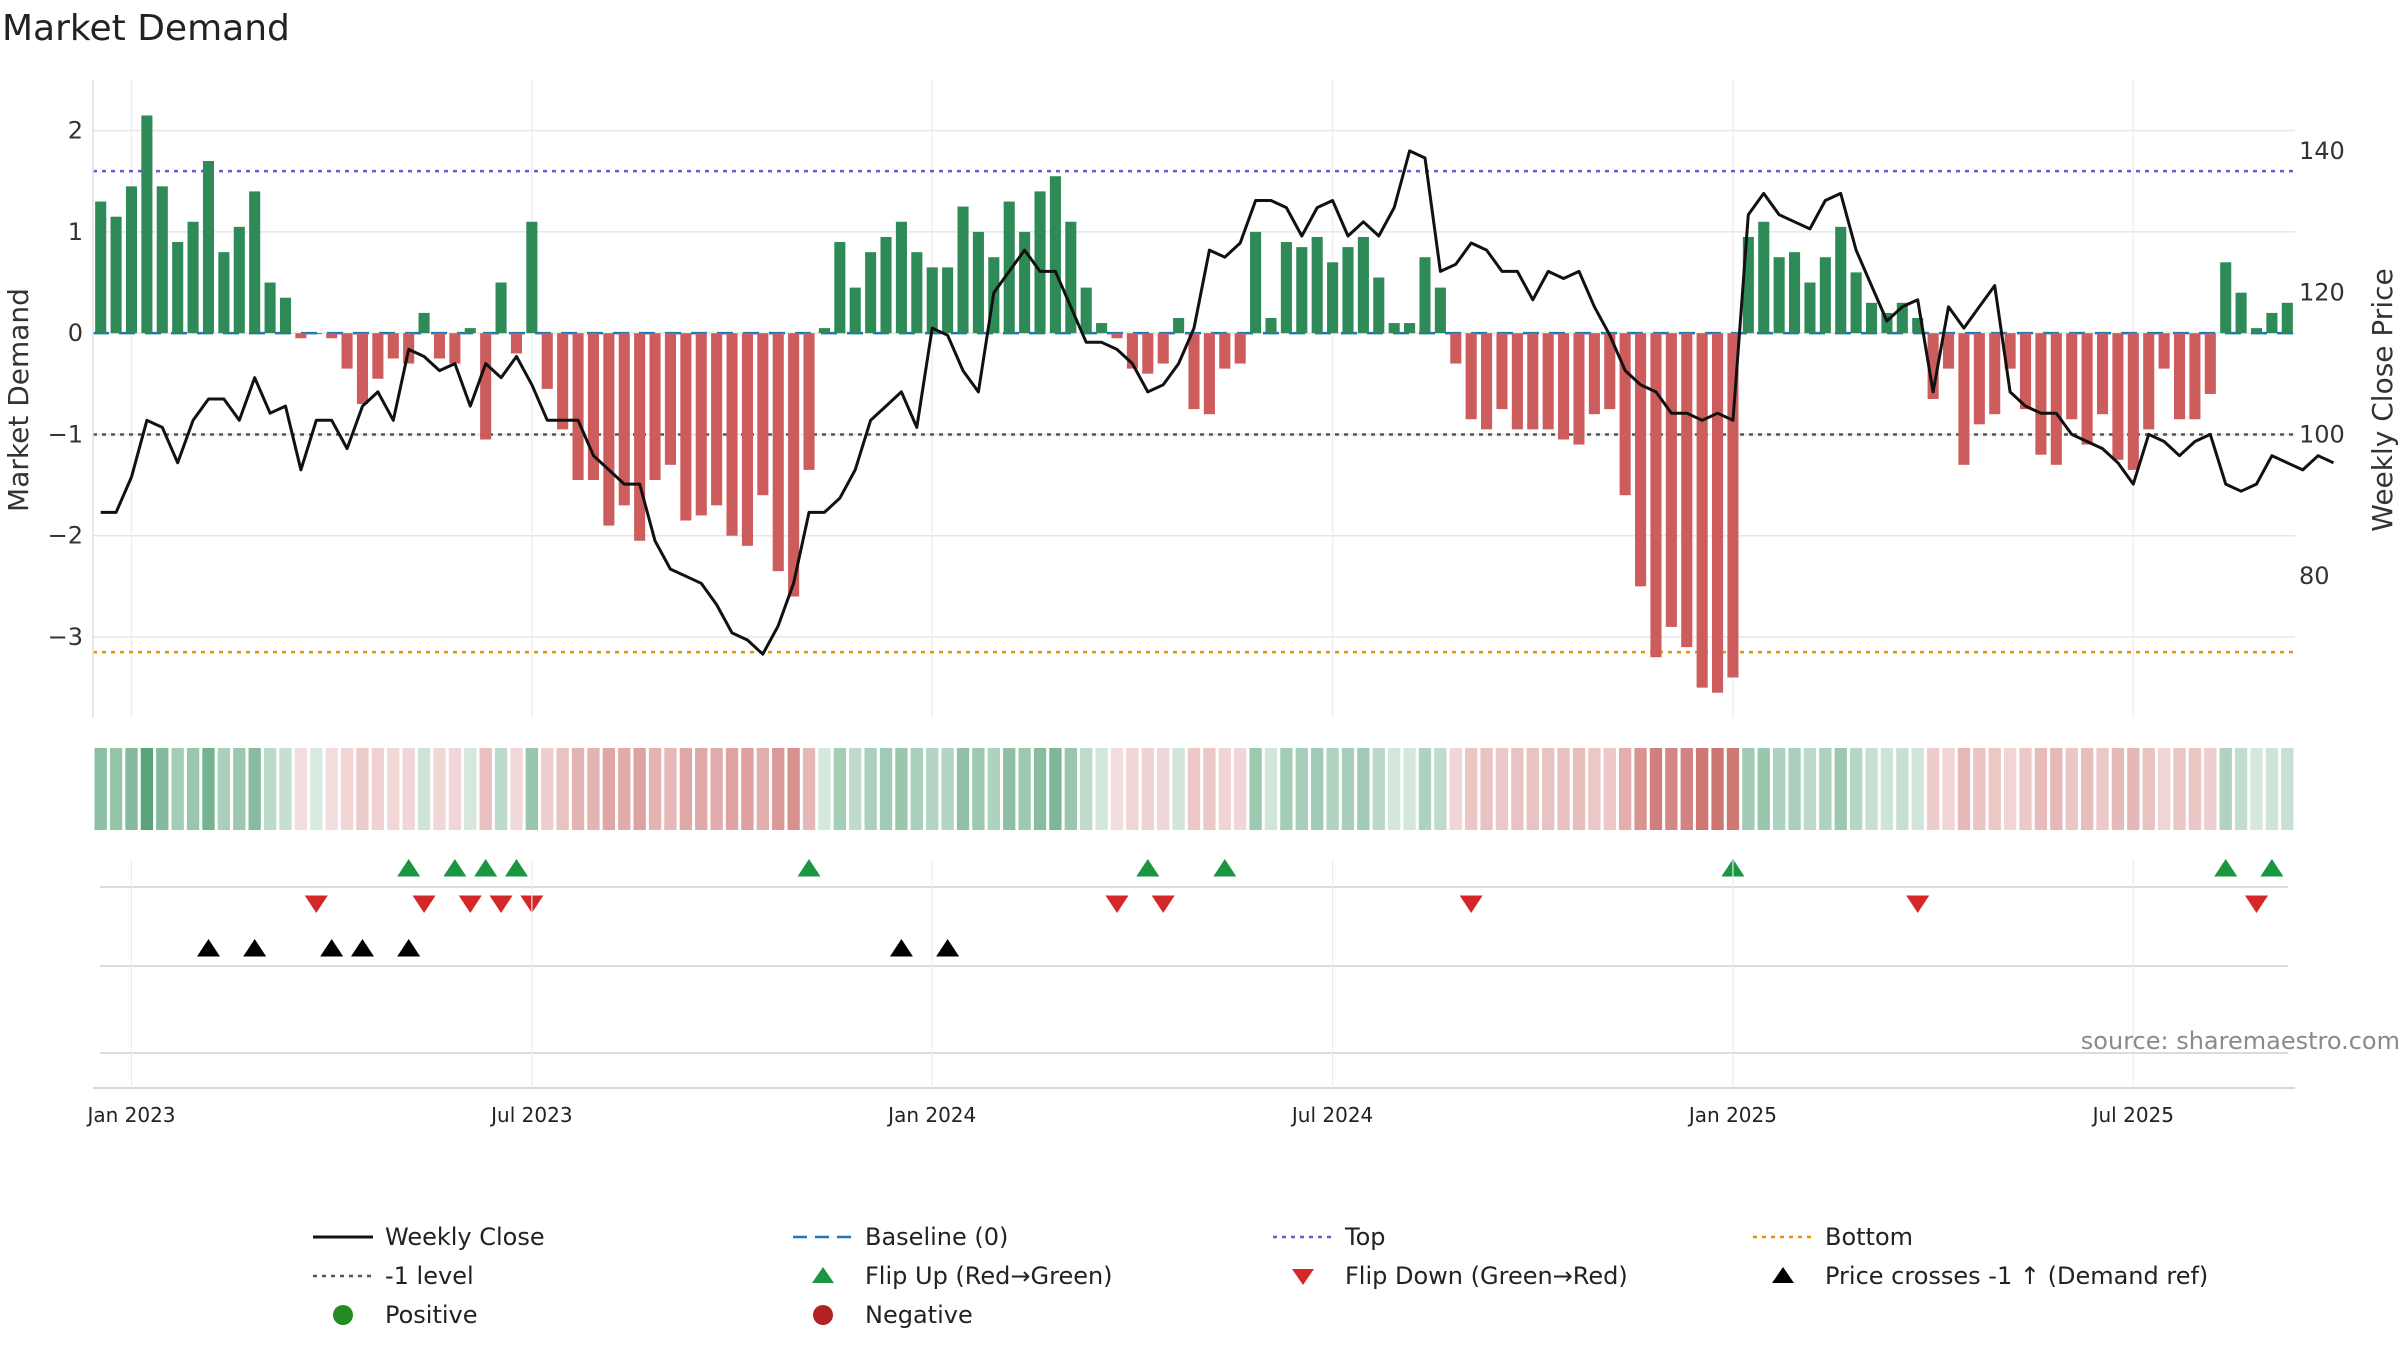  What do you see at coordinates (936, 1237) in the screenshot?
I see `legend-label: Baseline (0)` at bounding box center [936, 1237].